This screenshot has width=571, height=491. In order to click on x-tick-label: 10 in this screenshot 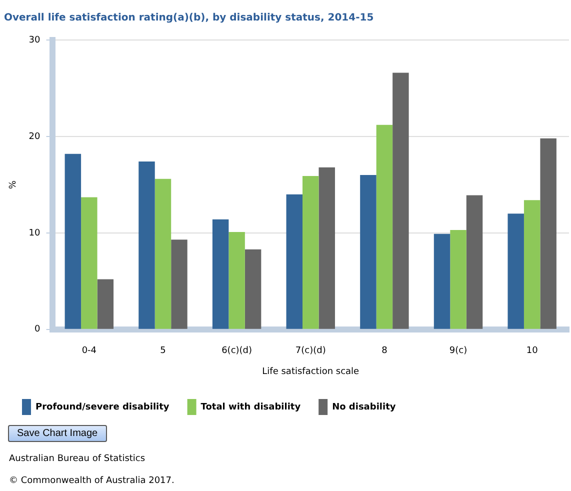, I will do `click(532, 351)`.